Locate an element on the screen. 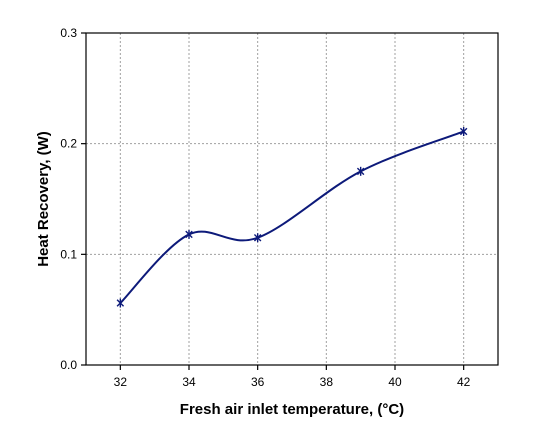 The width and height of the screenshot is (552, 438). x-tick-label: 38 is located at coordinates (327, 382).